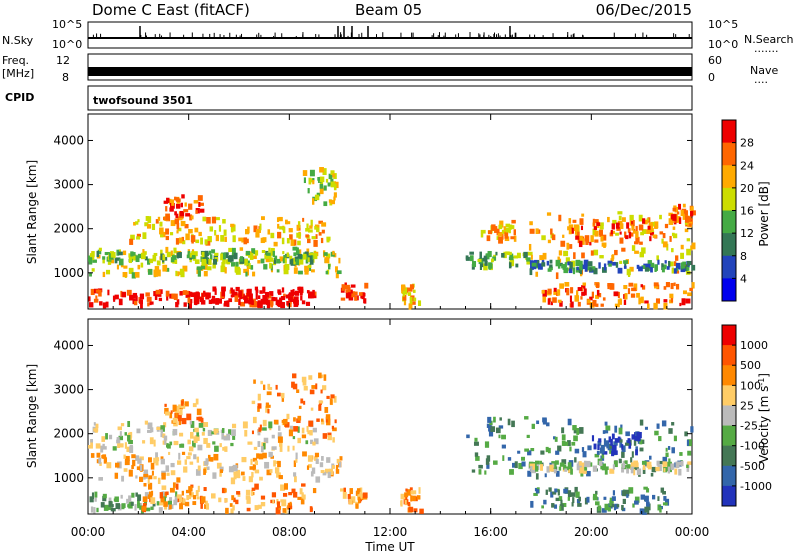 This screenshot has height=554, width=800. Describe the element at coordinates (388, 10) in the screenshot. I see `beam-title: Beam 05` at that location.